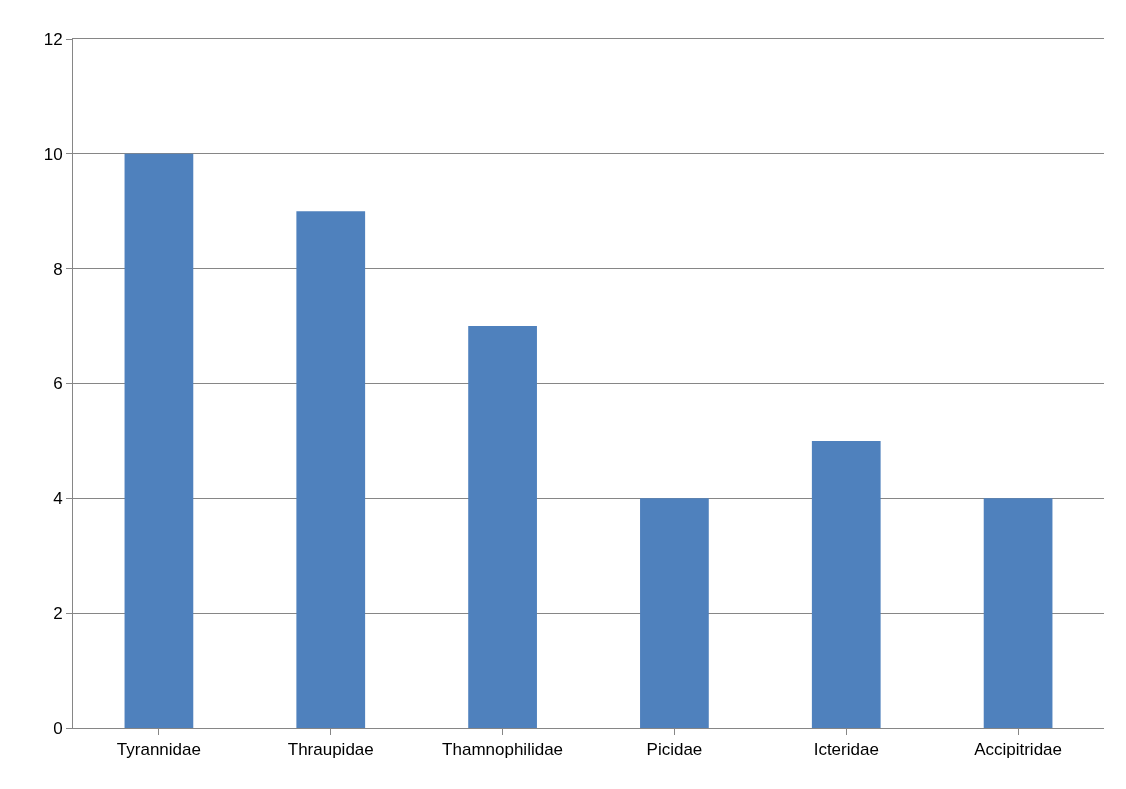 The image size is (1126, 789). Describe the element at coordinates (674, 750) in the screenshot. I see `x-tick-label: Picidae` at that location.